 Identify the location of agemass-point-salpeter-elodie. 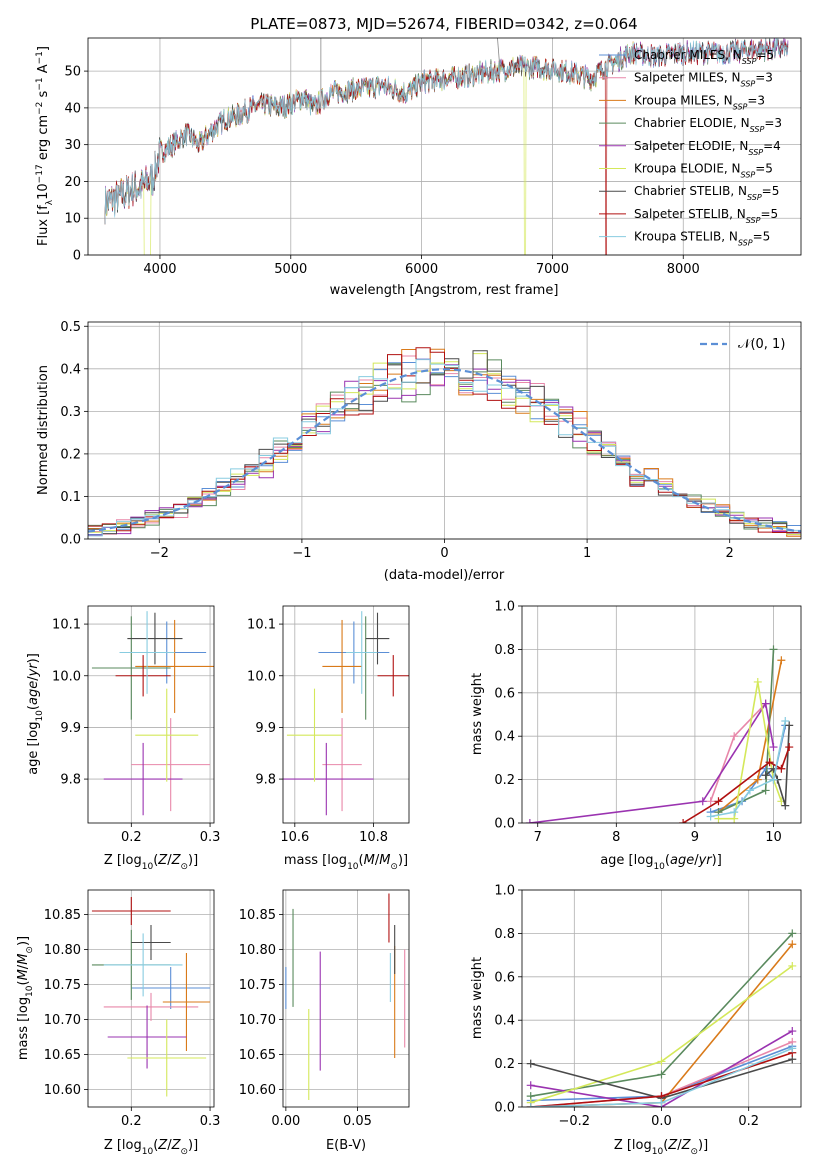
(328, 779).